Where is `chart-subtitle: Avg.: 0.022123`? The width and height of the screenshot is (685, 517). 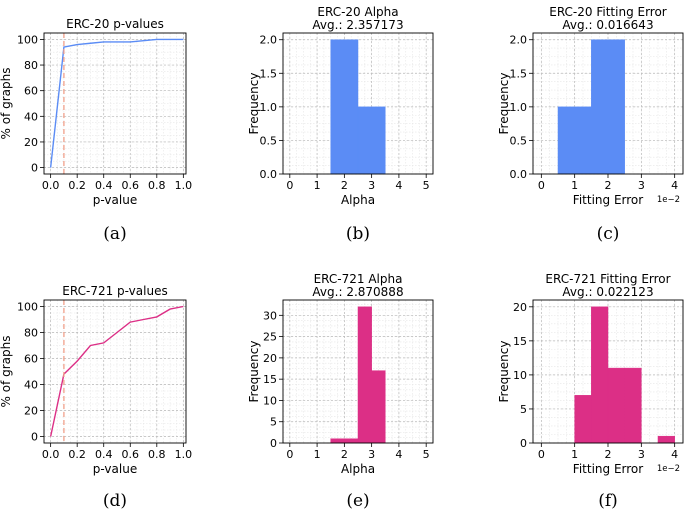 chart-subtitle: Avg.: 0.022123 is located at coordinates (607, 292).